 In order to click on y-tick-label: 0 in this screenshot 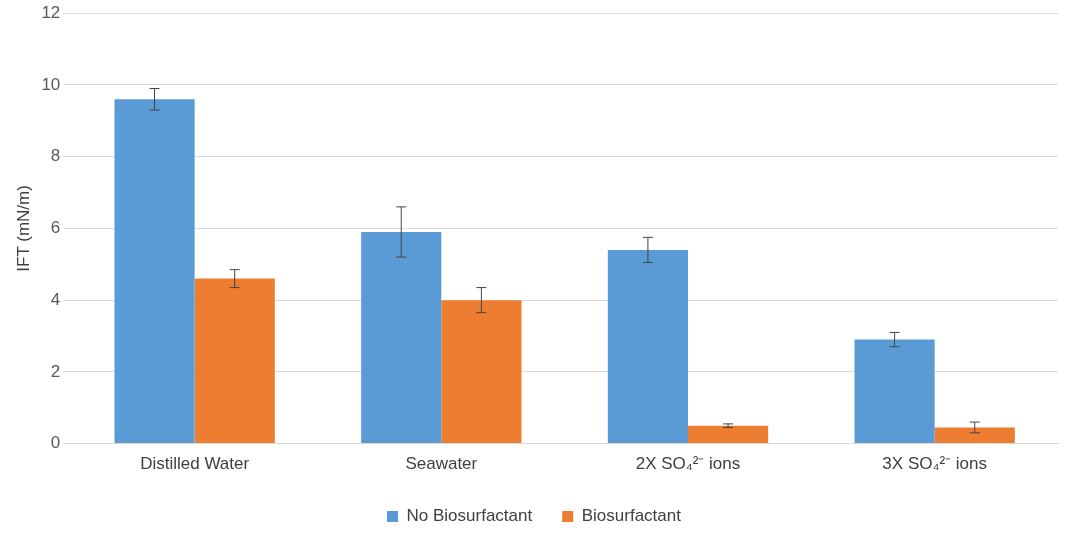, I will do `click(55, 443)`.